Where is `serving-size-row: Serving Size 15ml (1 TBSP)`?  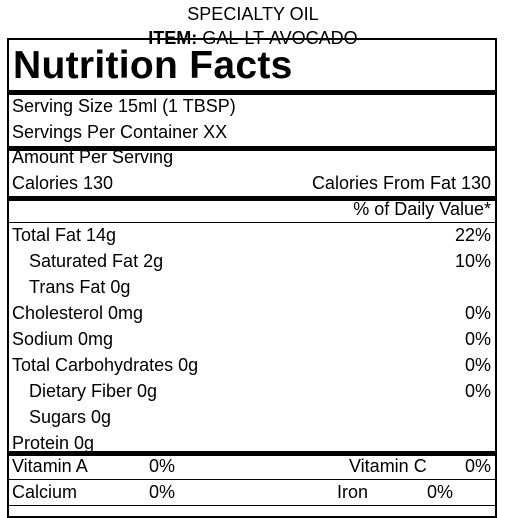 serving-size-row: Serving Size 15ml (1 TBSP) is located at coordinates (252, 106).